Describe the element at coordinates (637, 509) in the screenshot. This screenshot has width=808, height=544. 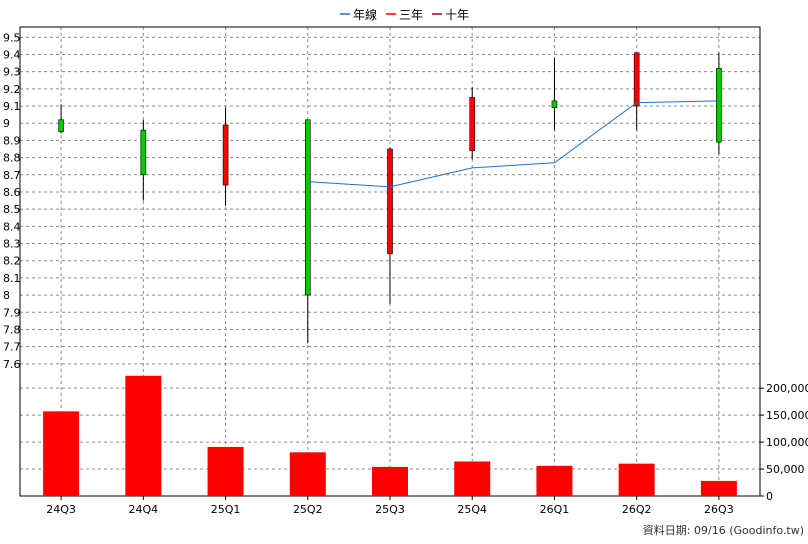
I see `x-tick-label: 26Q2` at that location.